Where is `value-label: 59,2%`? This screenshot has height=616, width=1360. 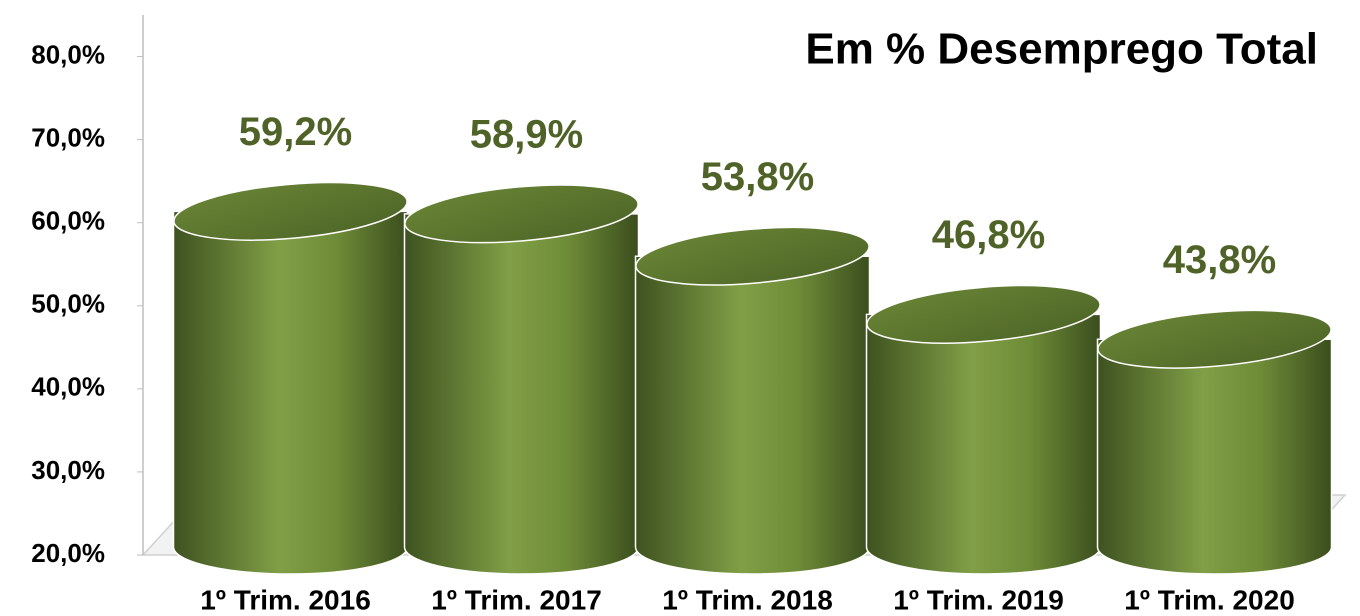
value-label: 59,2% is located at coordinates (295, 132).